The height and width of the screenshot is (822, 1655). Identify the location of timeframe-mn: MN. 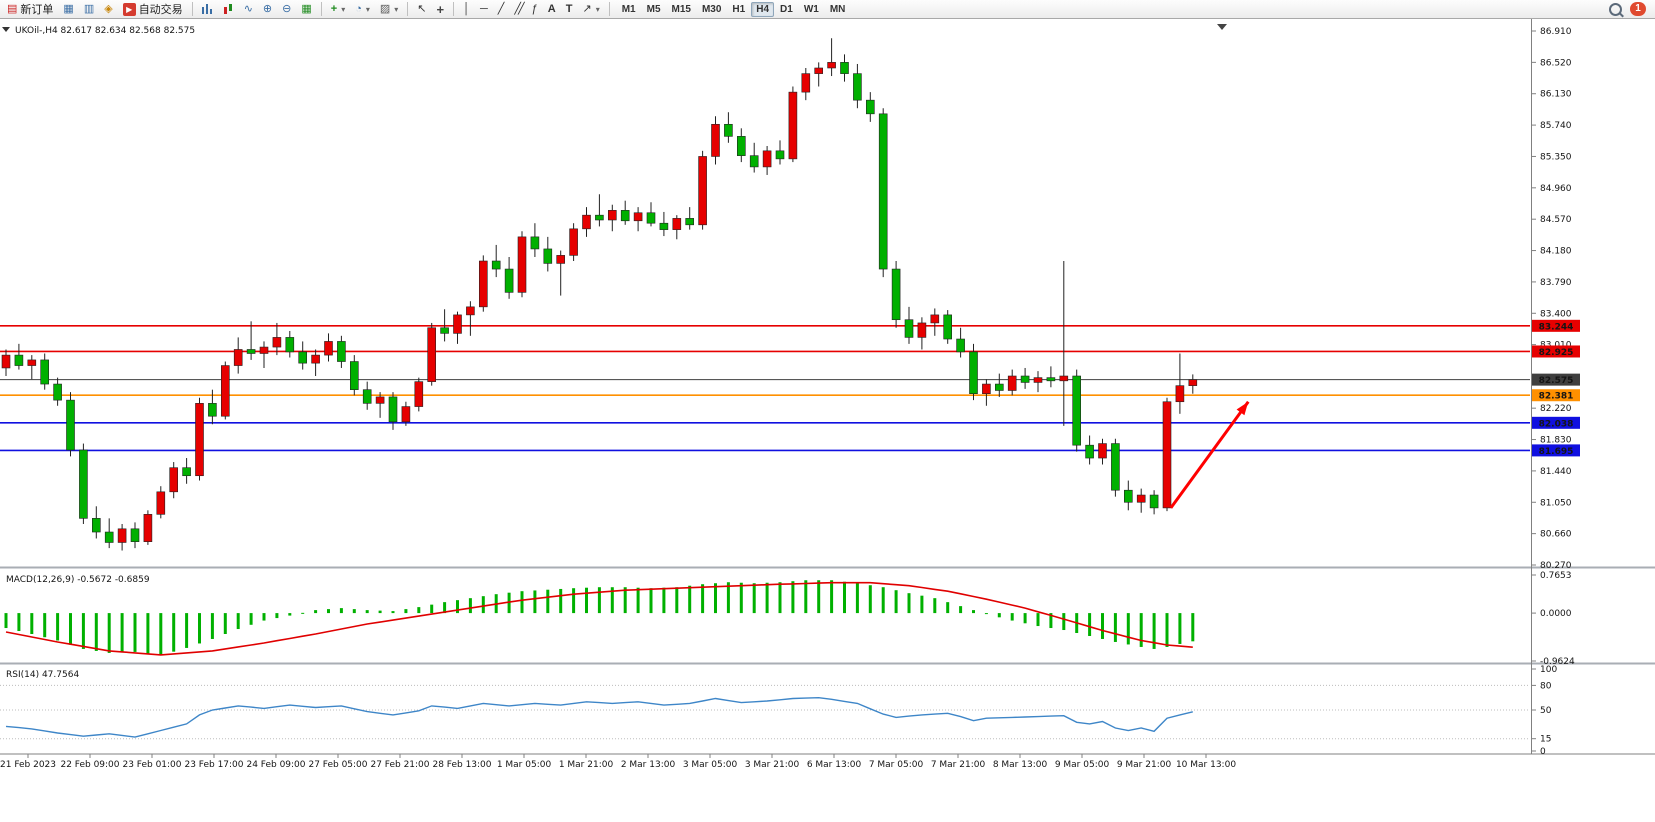
(838, 9).